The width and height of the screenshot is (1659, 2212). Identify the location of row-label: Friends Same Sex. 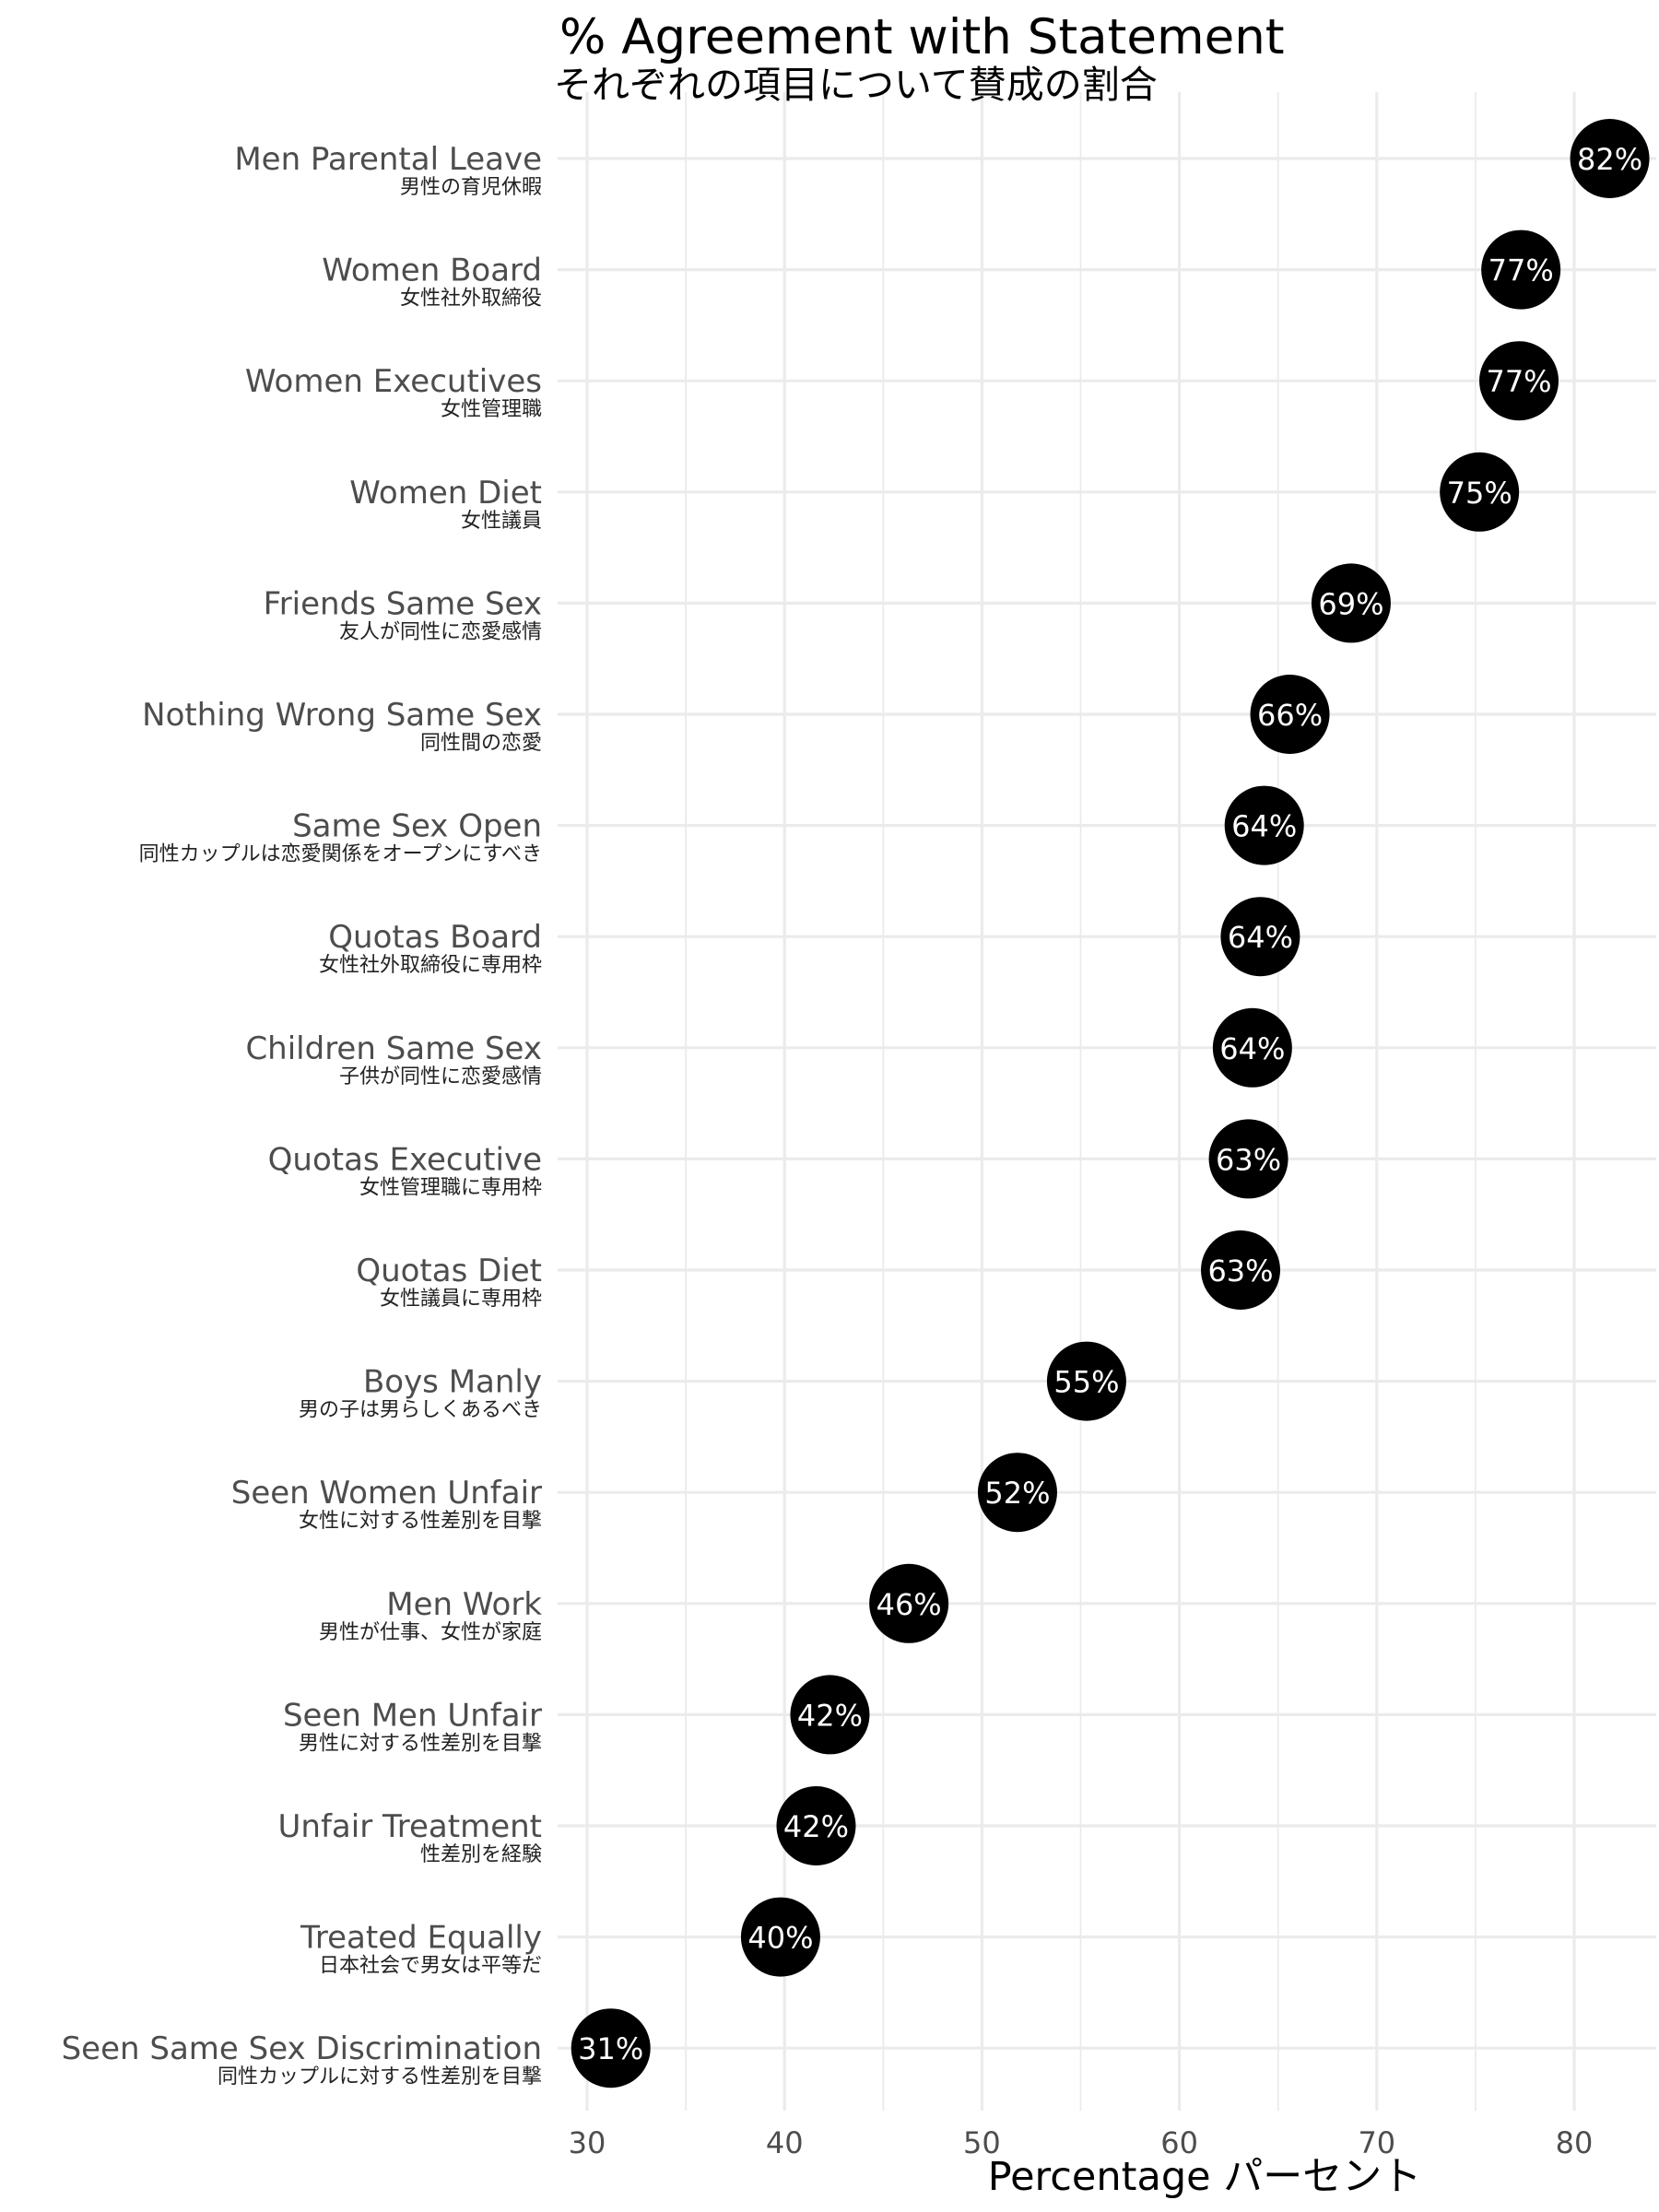
(403, 603).